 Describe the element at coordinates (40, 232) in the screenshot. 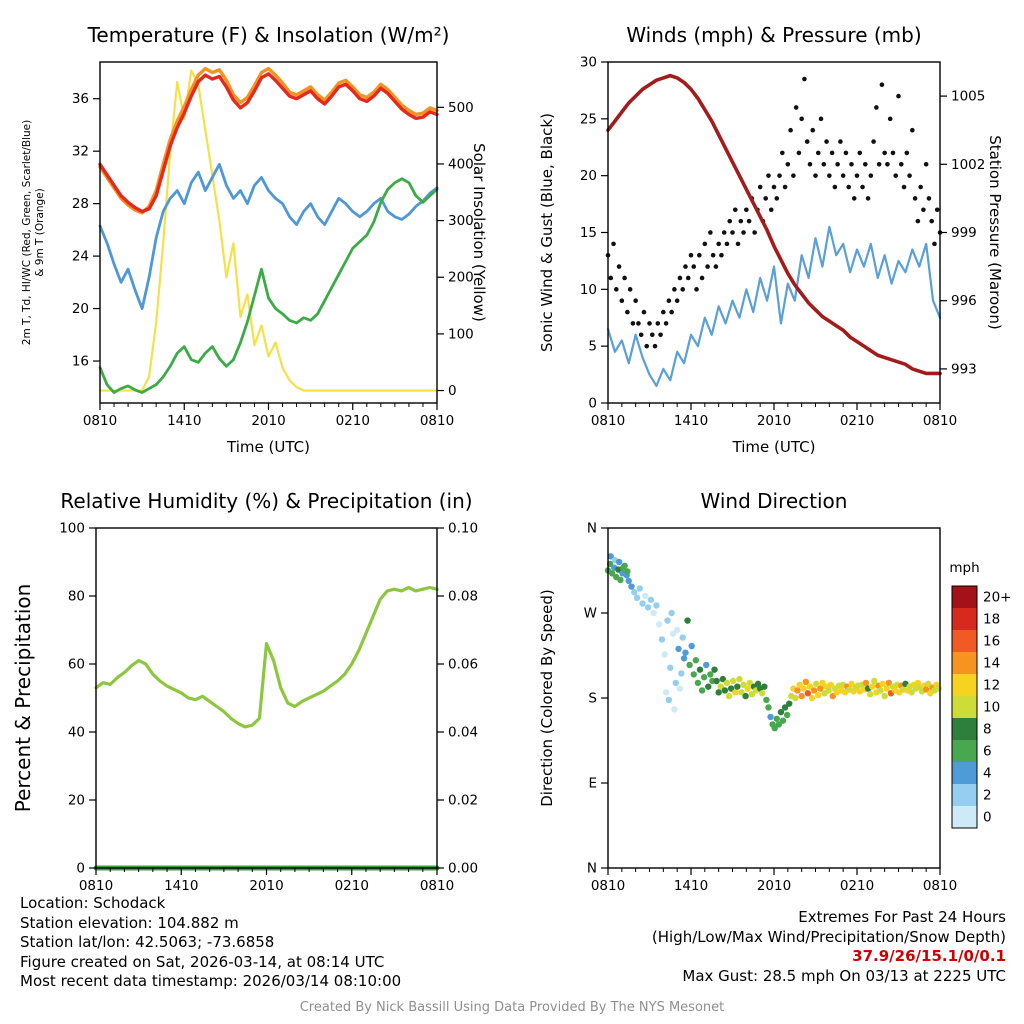

I see `y-axis-label-left: & 9m T (Orange)` at that location.